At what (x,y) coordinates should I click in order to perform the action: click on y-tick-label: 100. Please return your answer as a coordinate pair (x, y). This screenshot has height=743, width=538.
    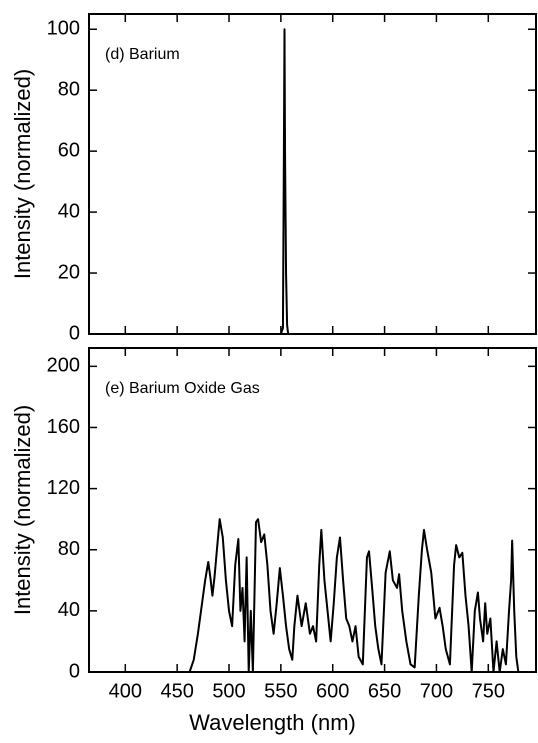
    Looking at the image, I should click on (63, 29).